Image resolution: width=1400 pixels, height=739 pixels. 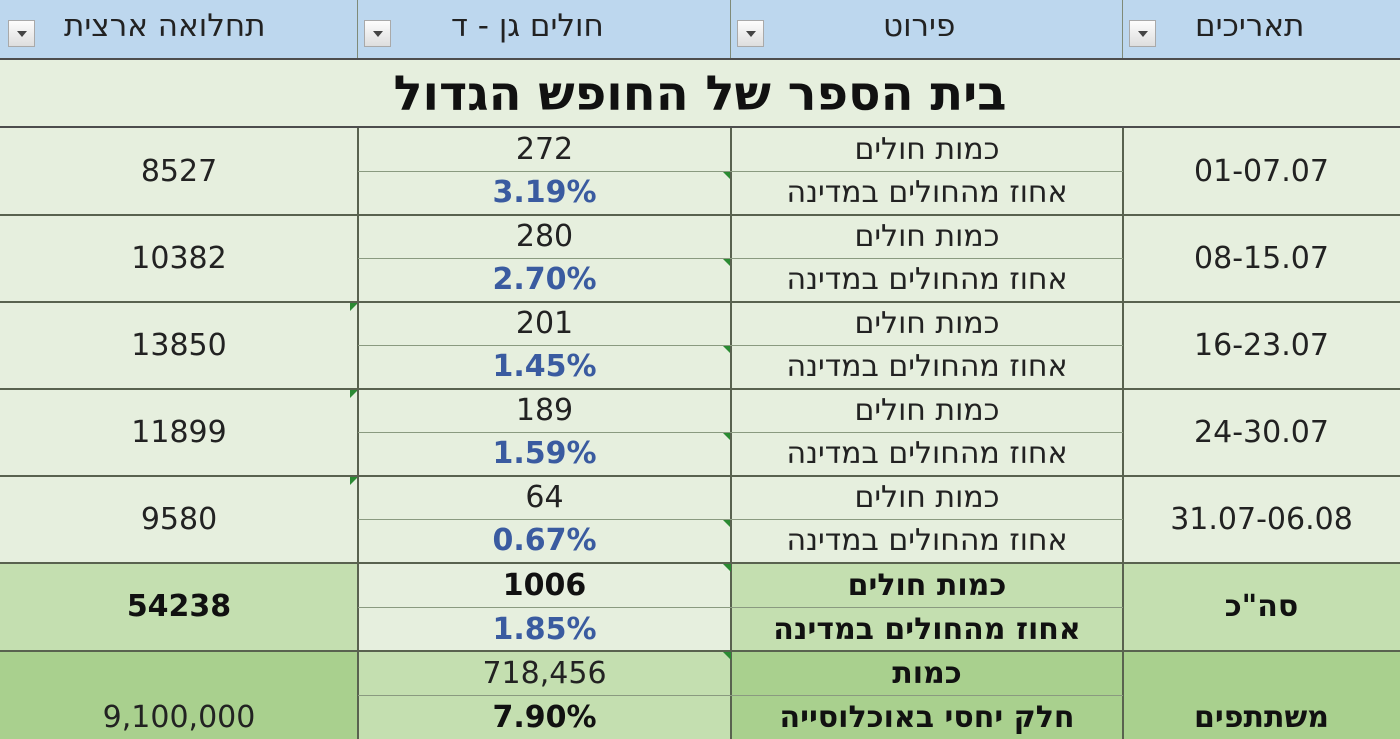 I want to click on count-value: 280, so click(x=544, y=236).